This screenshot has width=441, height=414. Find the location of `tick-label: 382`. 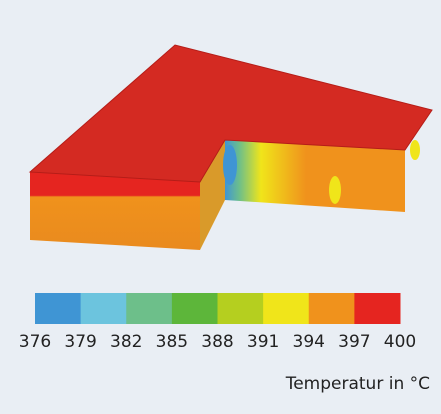

tick-label: 382 is located at coordinates (126, 342).